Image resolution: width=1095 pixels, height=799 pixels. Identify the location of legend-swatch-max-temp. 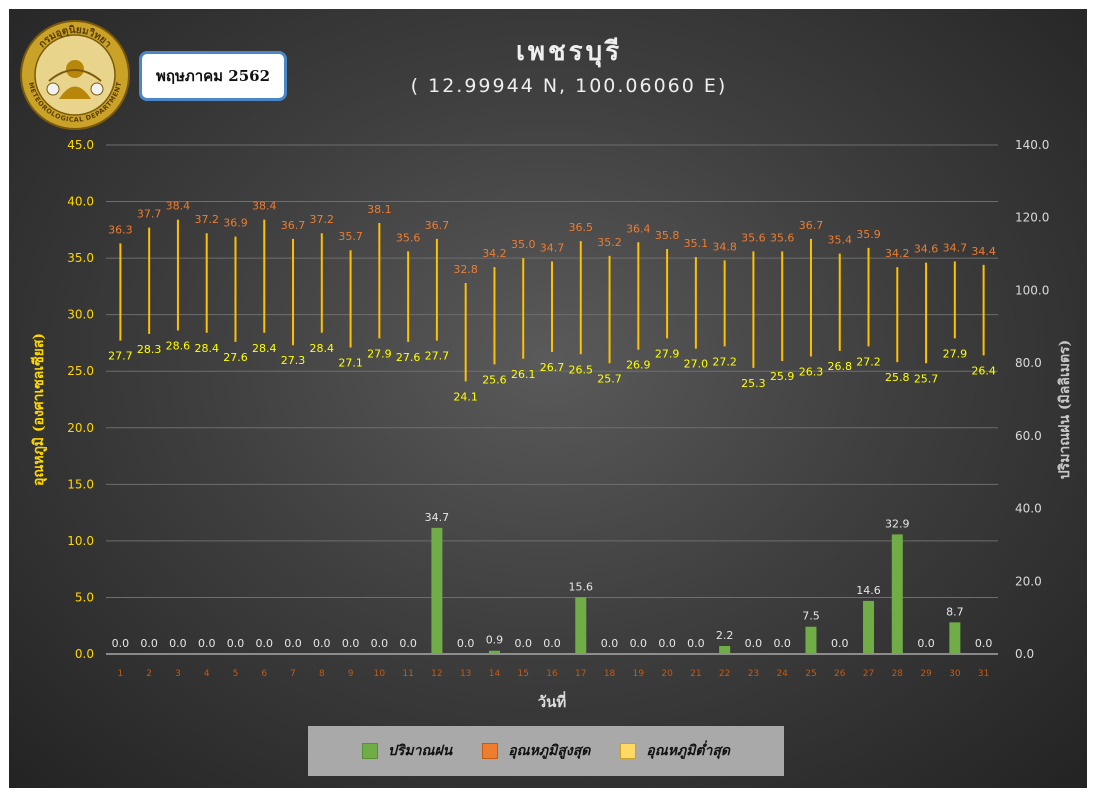
(490, 751).